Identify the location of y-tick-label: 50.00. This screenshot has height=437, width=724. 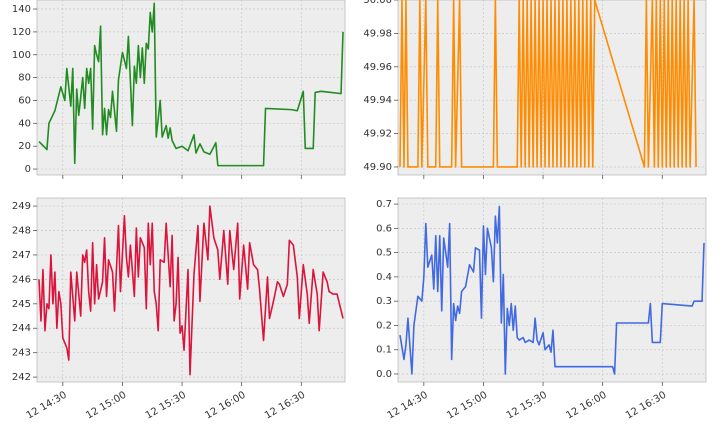
(377, 3).